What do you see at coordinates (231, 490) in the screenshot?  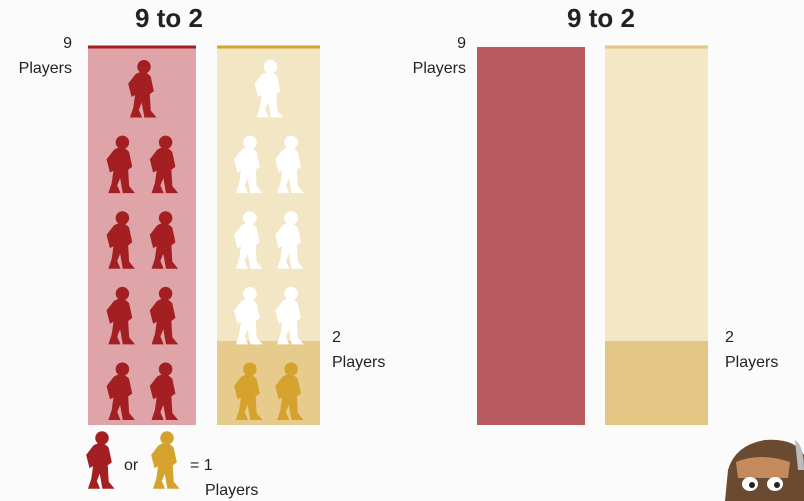 I see `legend-text: Players` at bounding box center [231, 490].